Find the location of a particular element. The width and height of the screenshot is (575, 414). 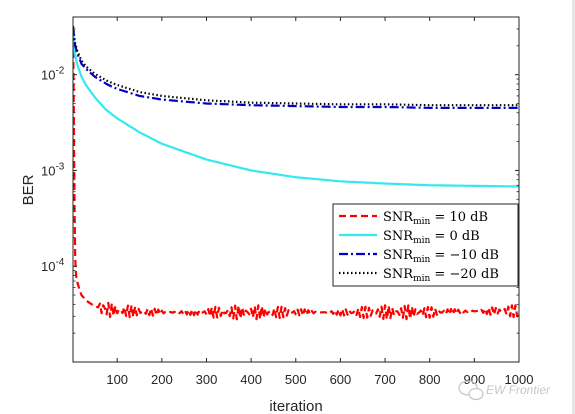

watermark: EW Frontier is located at coordinates (504, 390).